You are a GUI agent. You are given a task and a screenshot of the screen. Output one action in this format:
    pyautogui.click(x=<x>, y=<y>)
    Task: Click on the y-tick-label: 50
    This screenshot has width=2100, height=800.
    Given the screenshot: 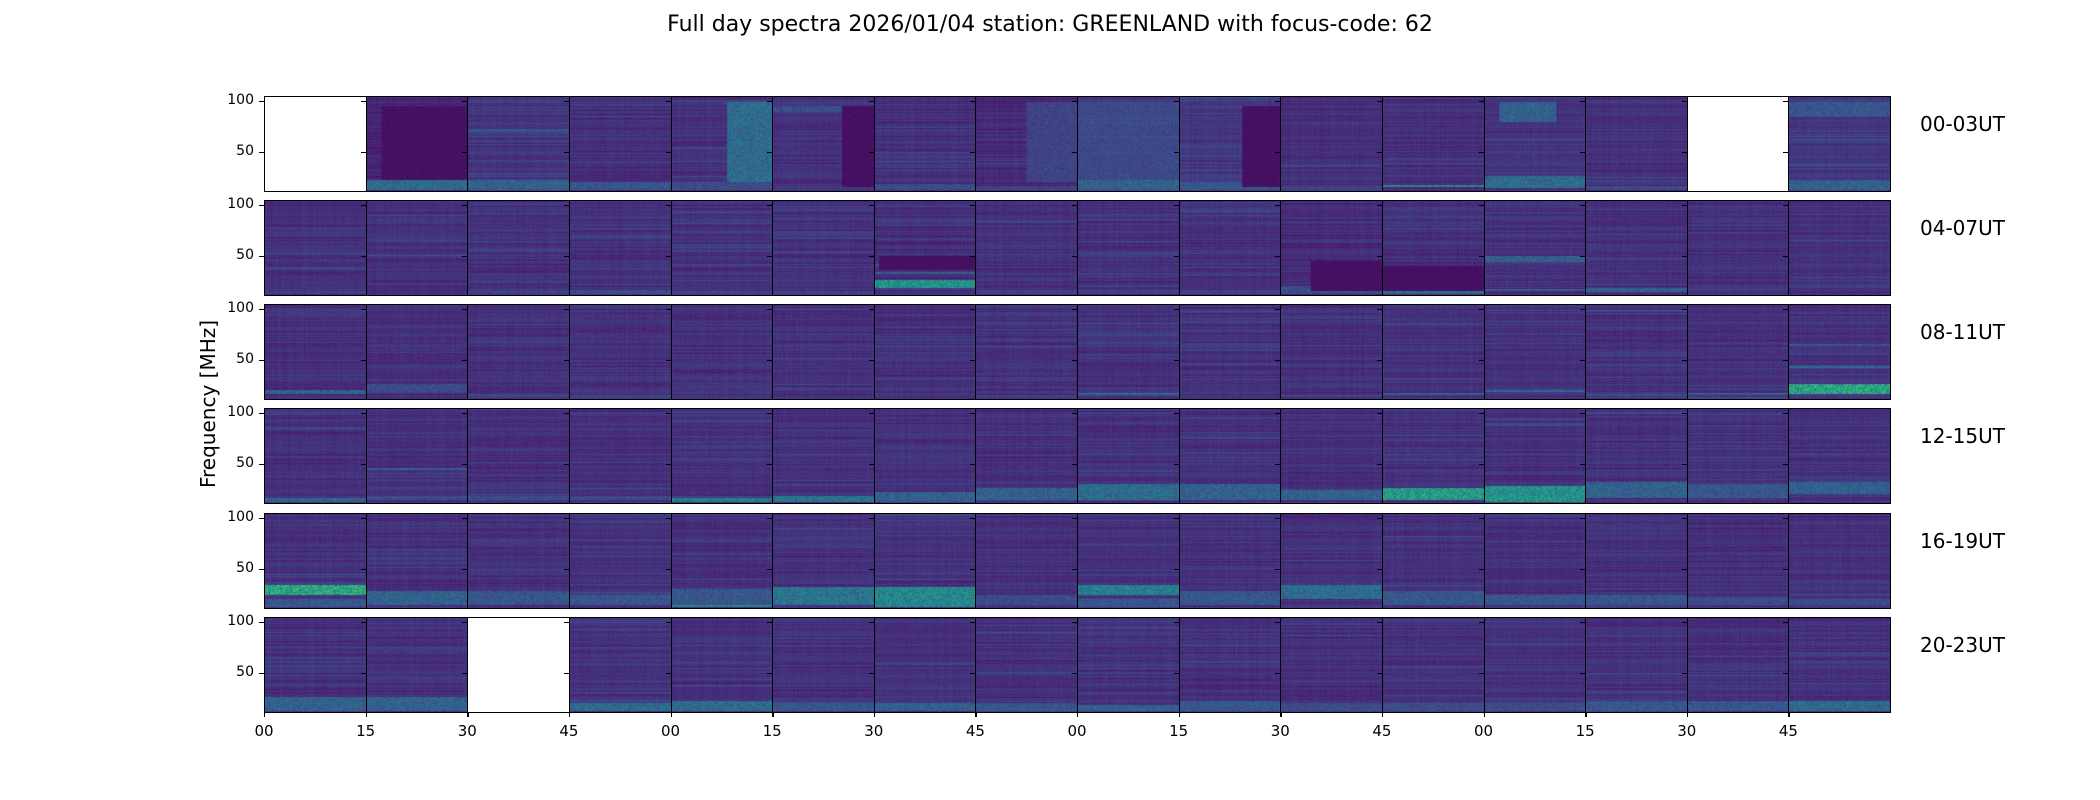 What is the action you would take?
    pyautogui.click(x=245, y=567)
    